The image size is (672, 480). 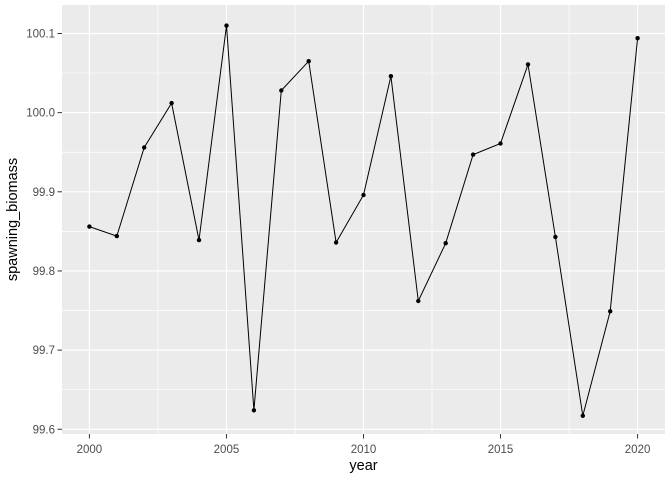 I want to click on x-tick-label: 2015, so click(x=501, y=450).